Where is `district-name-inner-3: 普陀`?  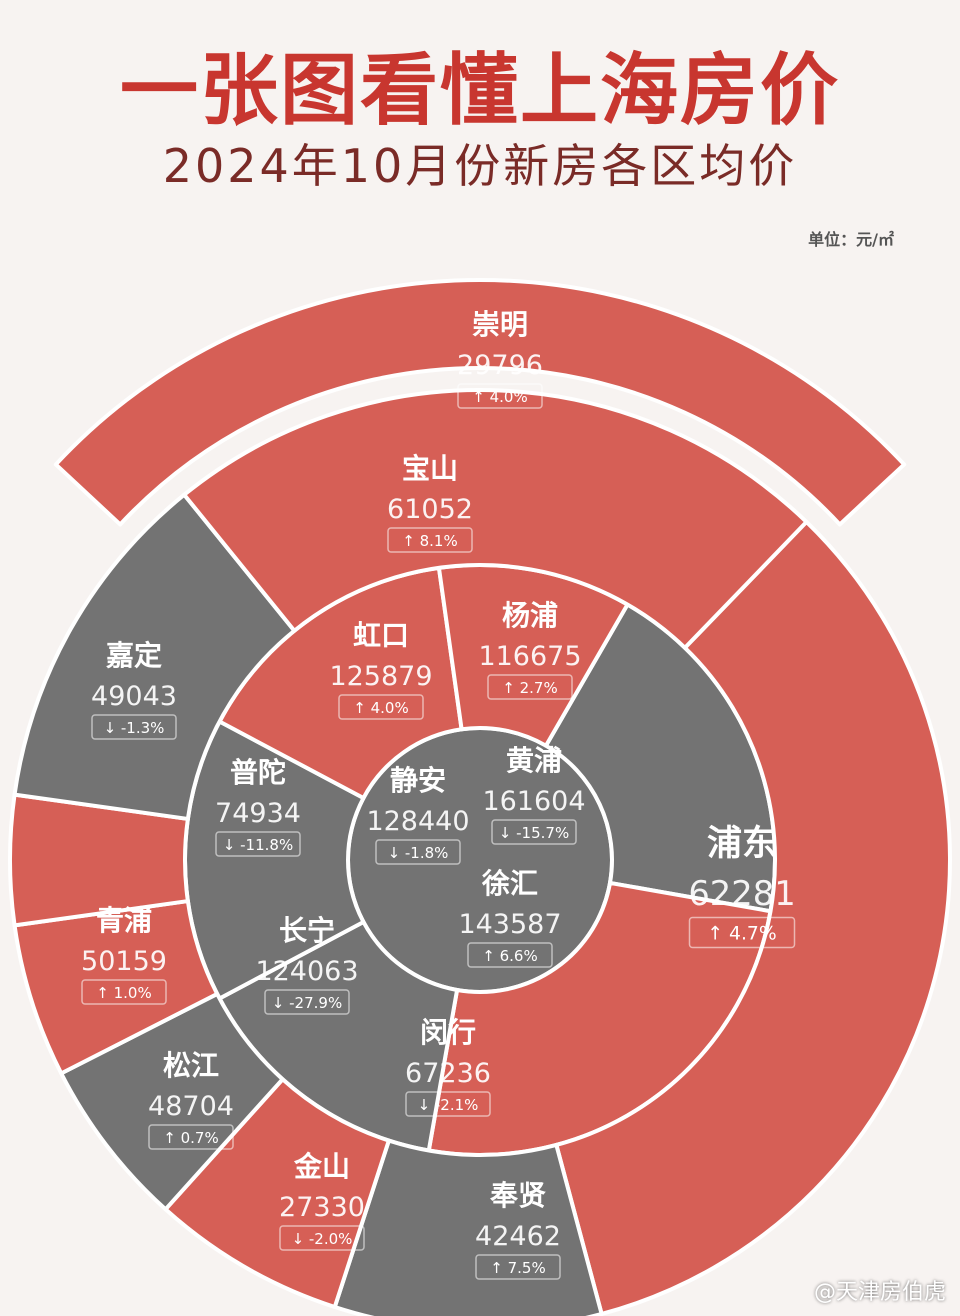 district-name-inner-3: 普陀 is located at coordinates (258, 772).